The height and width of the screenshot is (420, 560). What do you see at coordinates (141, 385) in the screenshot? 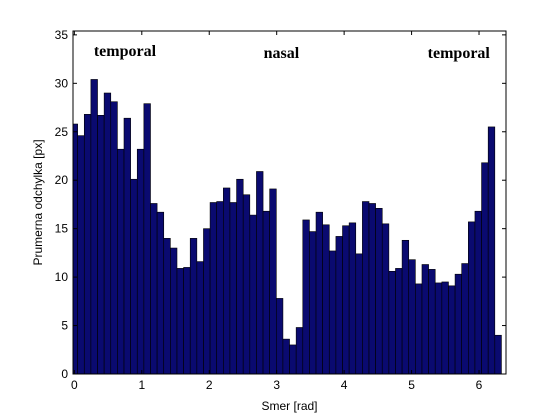
I see `x-tick-label: 1` at bounding box center [141, 385].